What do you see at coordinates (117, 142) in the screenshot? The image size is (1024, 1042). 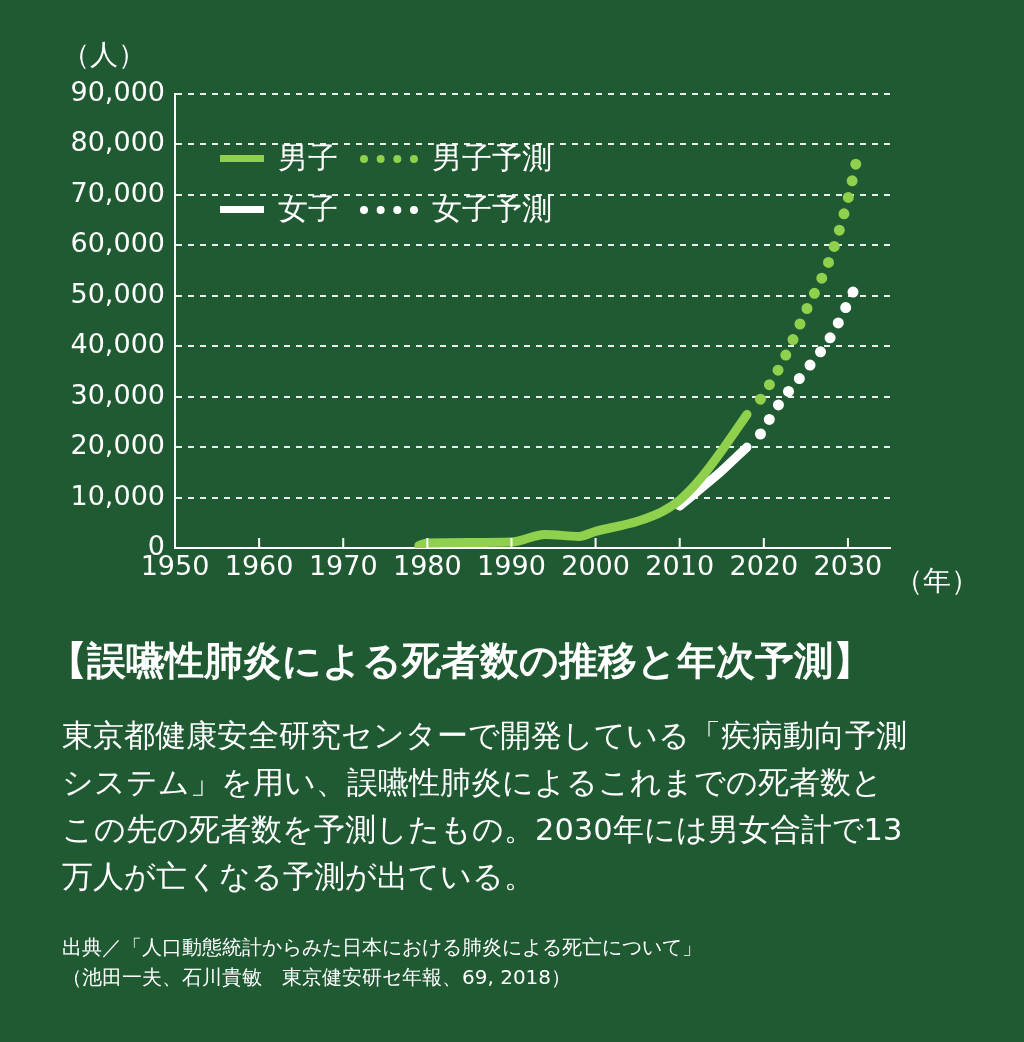 I see `y-tick-label: 80,000` at bounding box center [117, 142].